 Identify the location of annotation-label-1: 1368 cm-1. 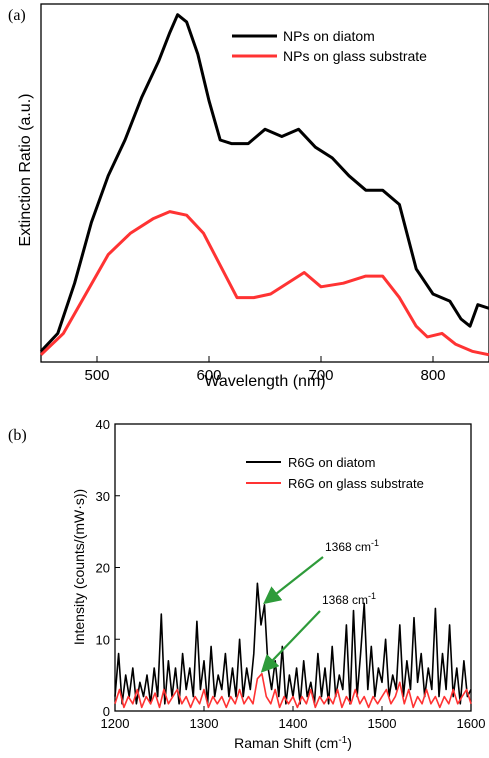
(349, 599).